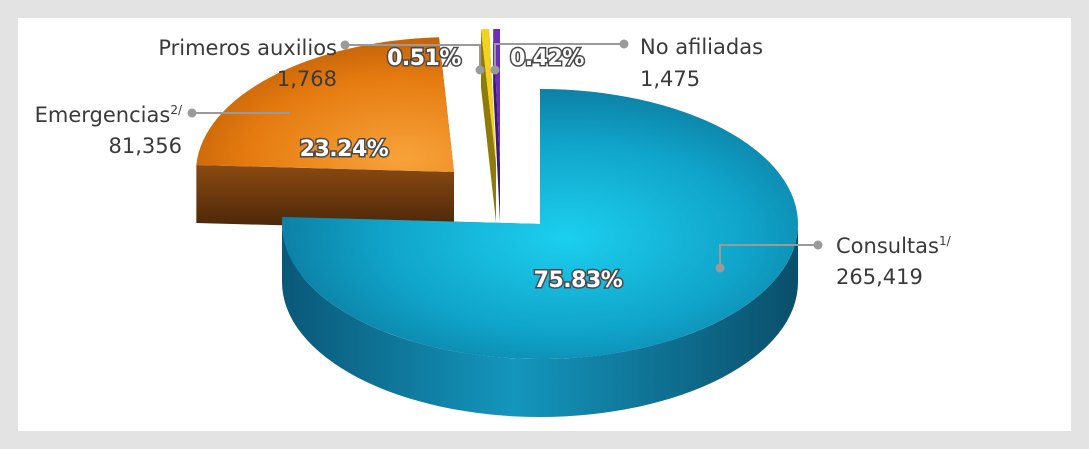  I want to click on leader-dot-no-afiliadas-slice, so click(495, 70).